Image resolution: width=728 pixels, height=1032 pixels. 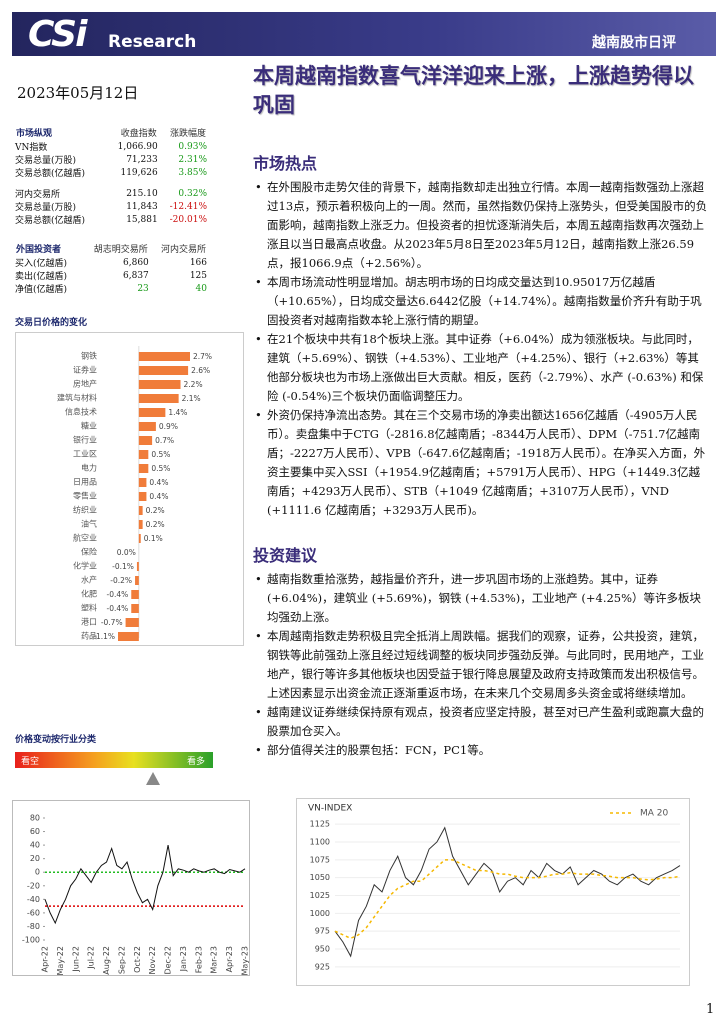 What do you see at coordinates (34, 133) in the screenshot?
I see `header-cell: 市场纵观` at bounding box center [34, 133].